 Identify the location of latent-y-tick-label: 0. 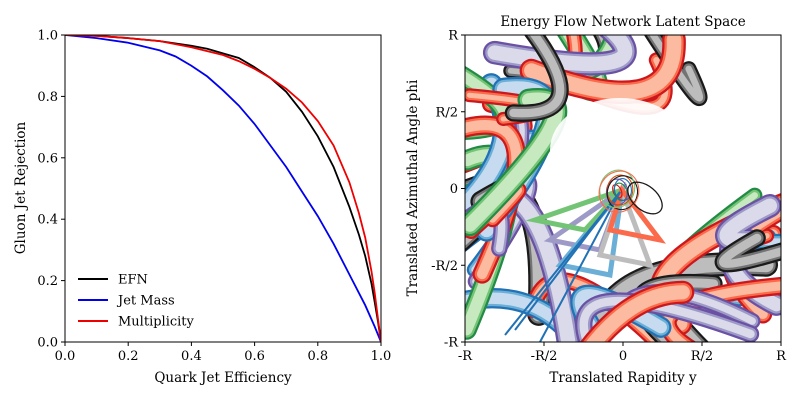
(454, 189).